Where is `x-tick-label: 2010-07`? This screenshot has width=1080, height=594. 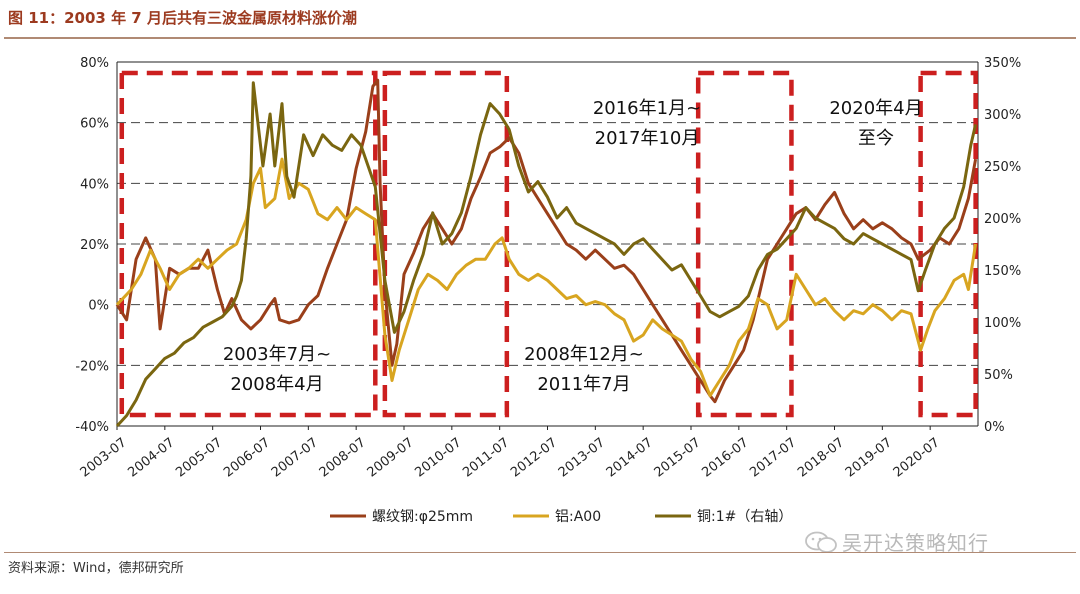
x-tick-label: 2010-07 is located at coordinates (438, 457).